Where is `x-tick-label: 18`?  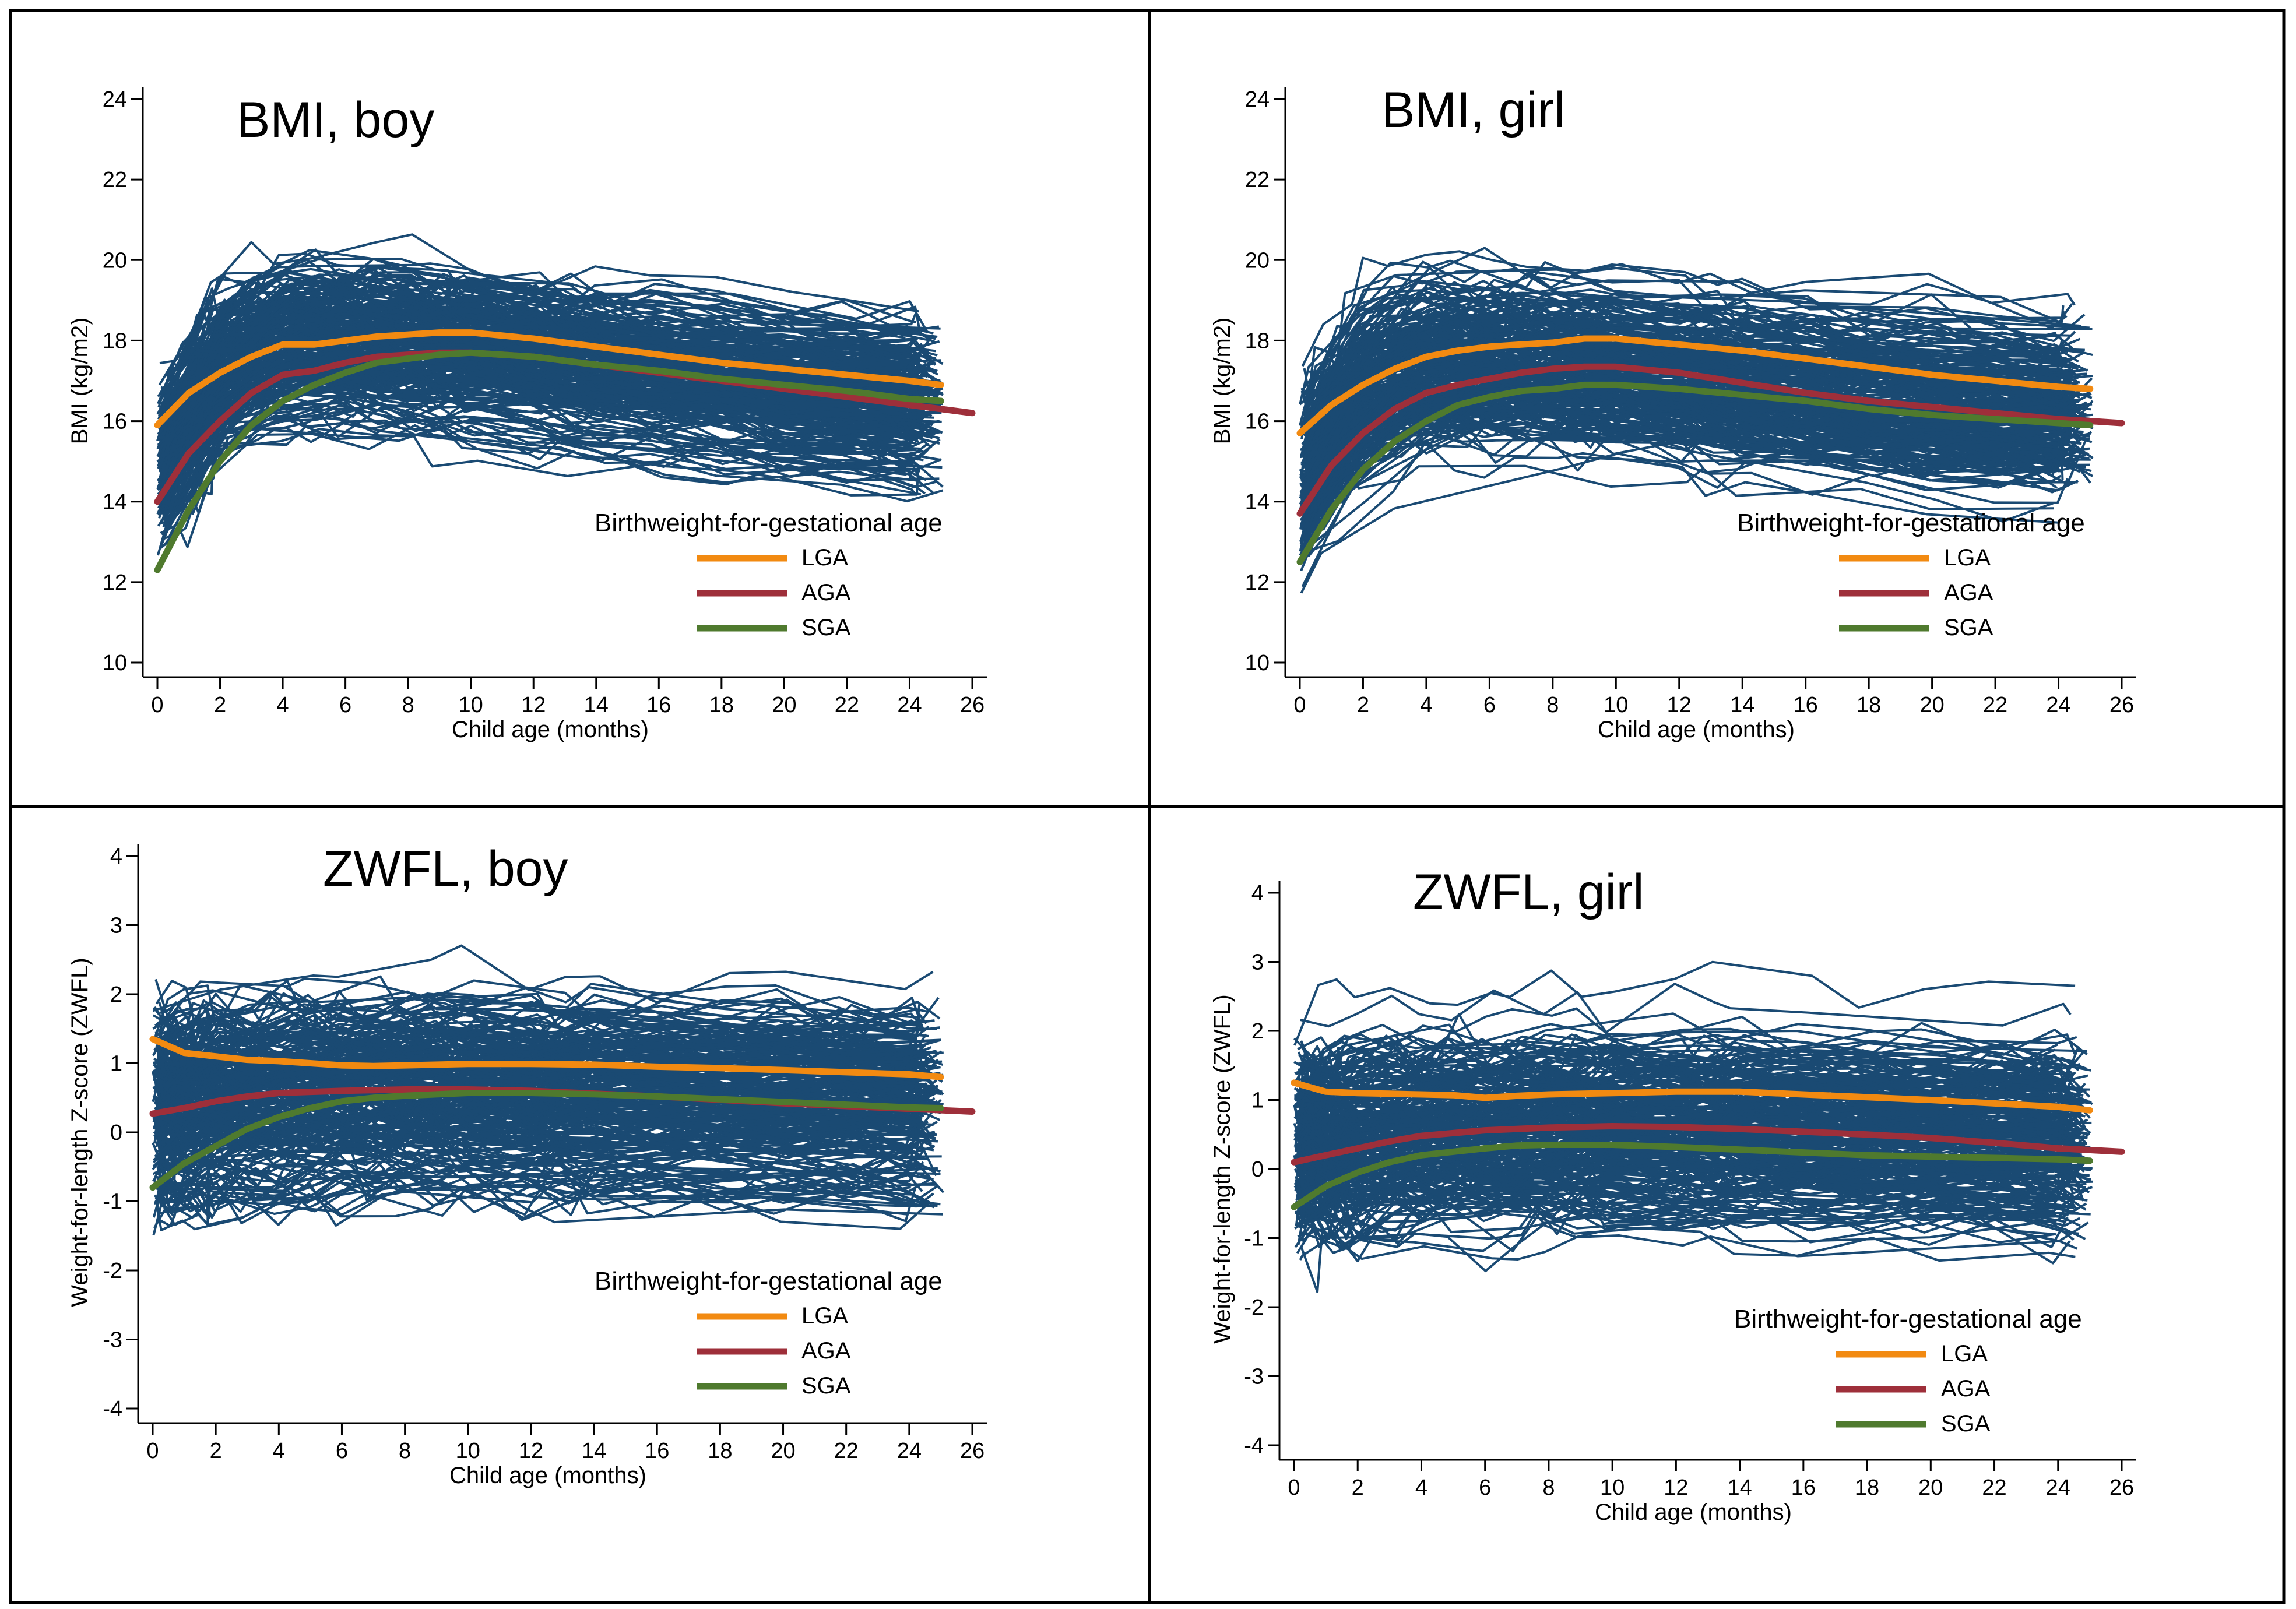 x-tick-label: 18 is located at coordinates (1869, 705).